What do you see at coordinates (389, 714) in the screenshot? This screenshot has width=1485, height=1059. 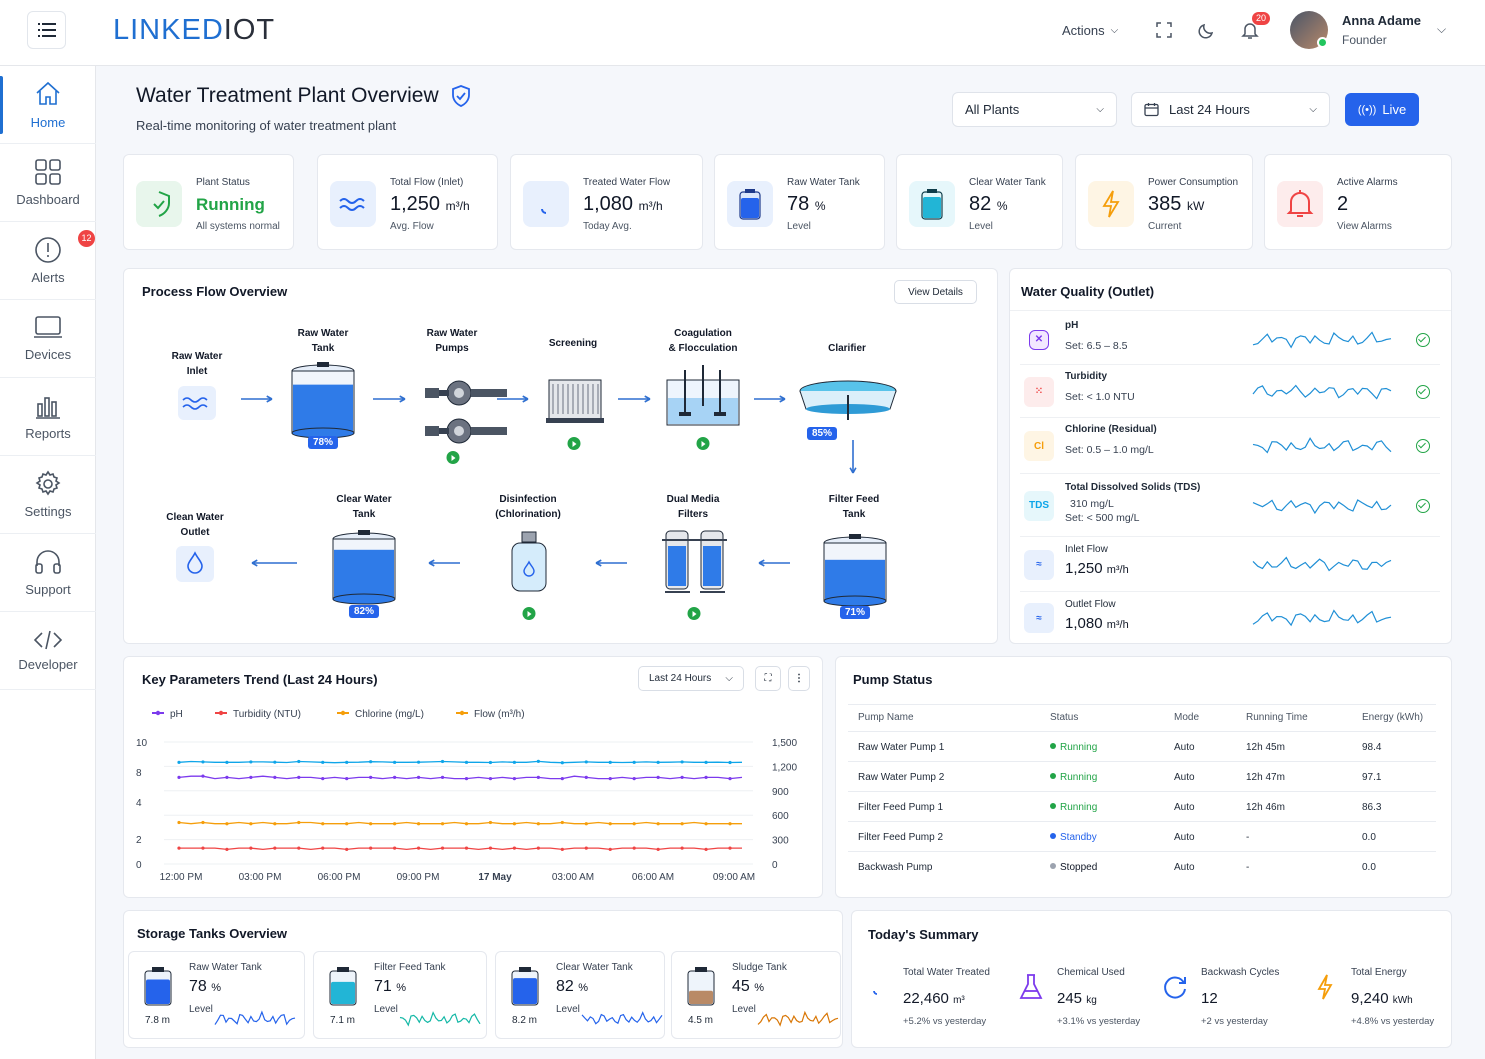 I see `legend-label: Chlorine (mg/L)` at bounding box center [389, 714].